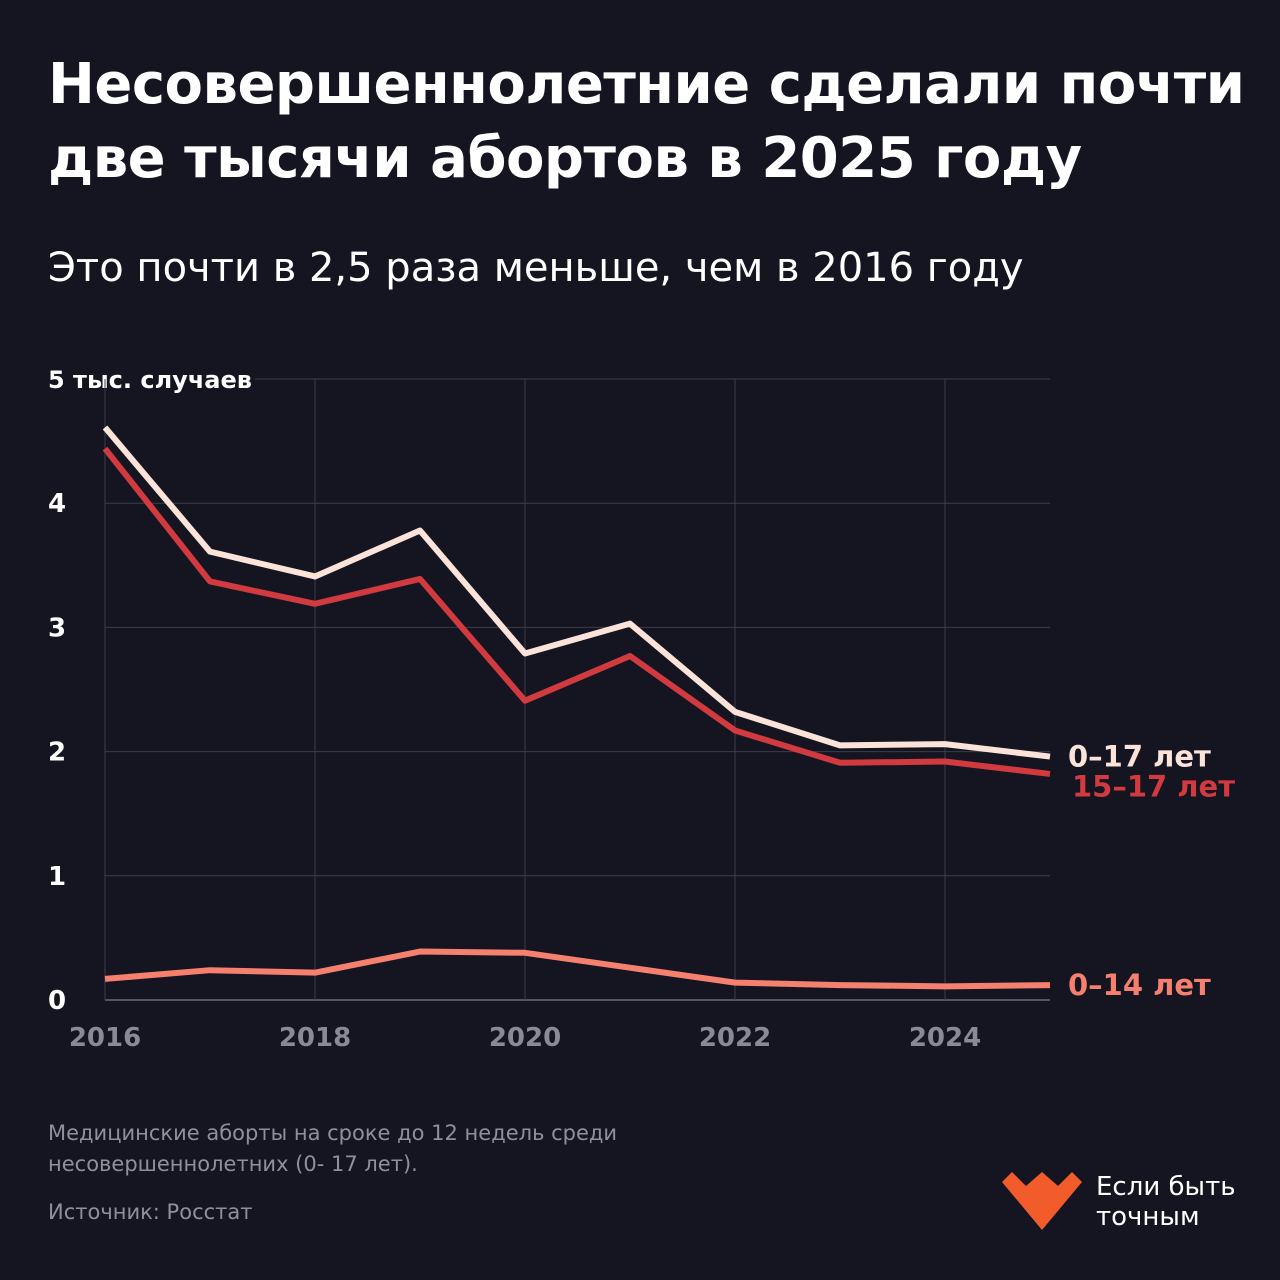 The image size is (1280, 1280). I want to click on series-label: 15–17 лет, so click(1153, 787).